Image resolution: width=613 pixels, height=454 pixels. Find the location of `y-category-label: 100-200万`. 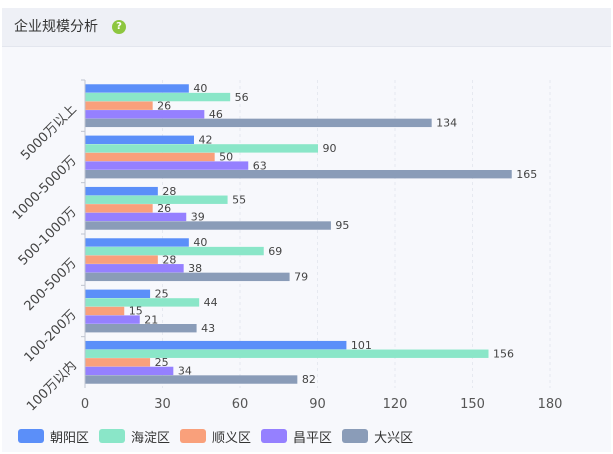

y-category-label: 100-200万 is located at coordinates (51, 336).